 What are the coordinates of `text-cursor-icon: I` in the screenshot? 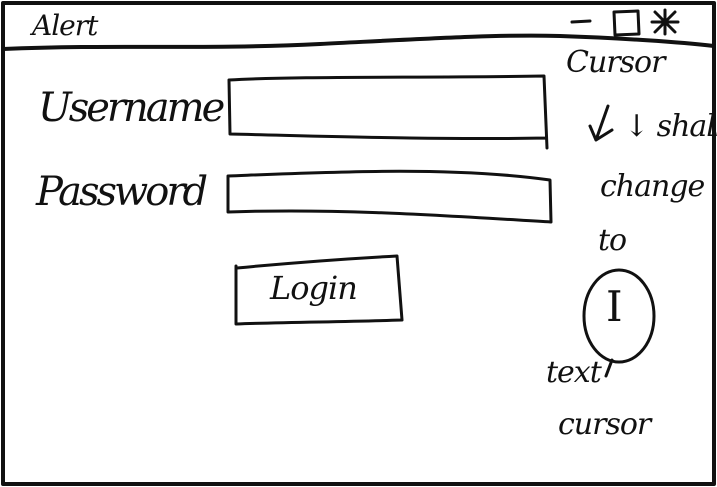 It's located at (614, 306).